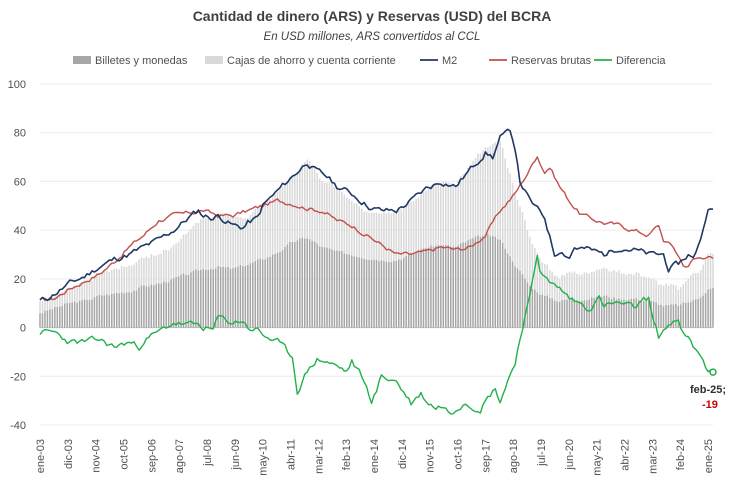  What do you see at coordinates (708, 390) in the screenshot?
I see `annotation-date: feb-25;` at bounding box center [708, 390].